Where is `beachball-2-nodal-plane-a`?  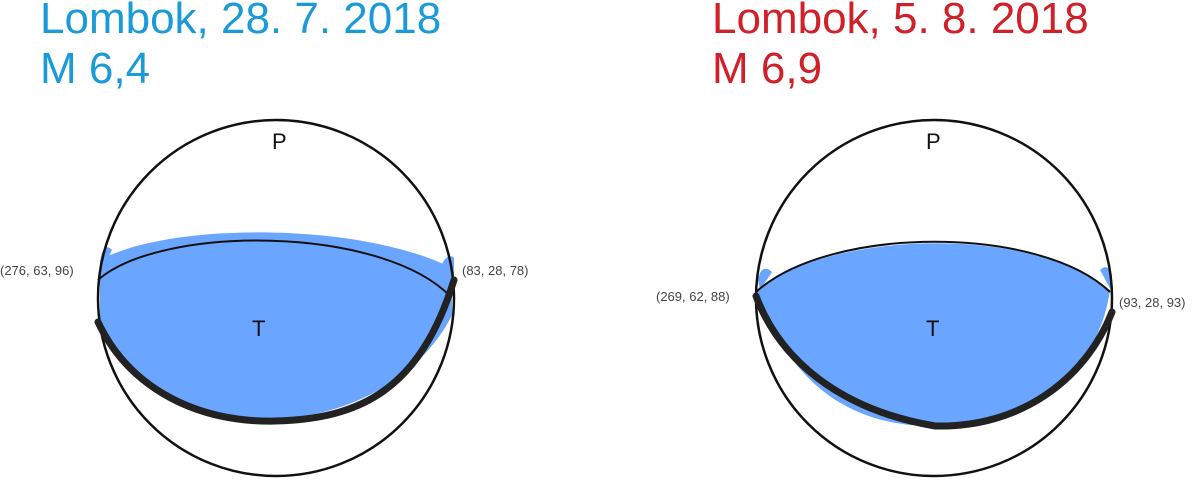 beachball-2-nodal-plane-a is located at coordinates (933, 266).